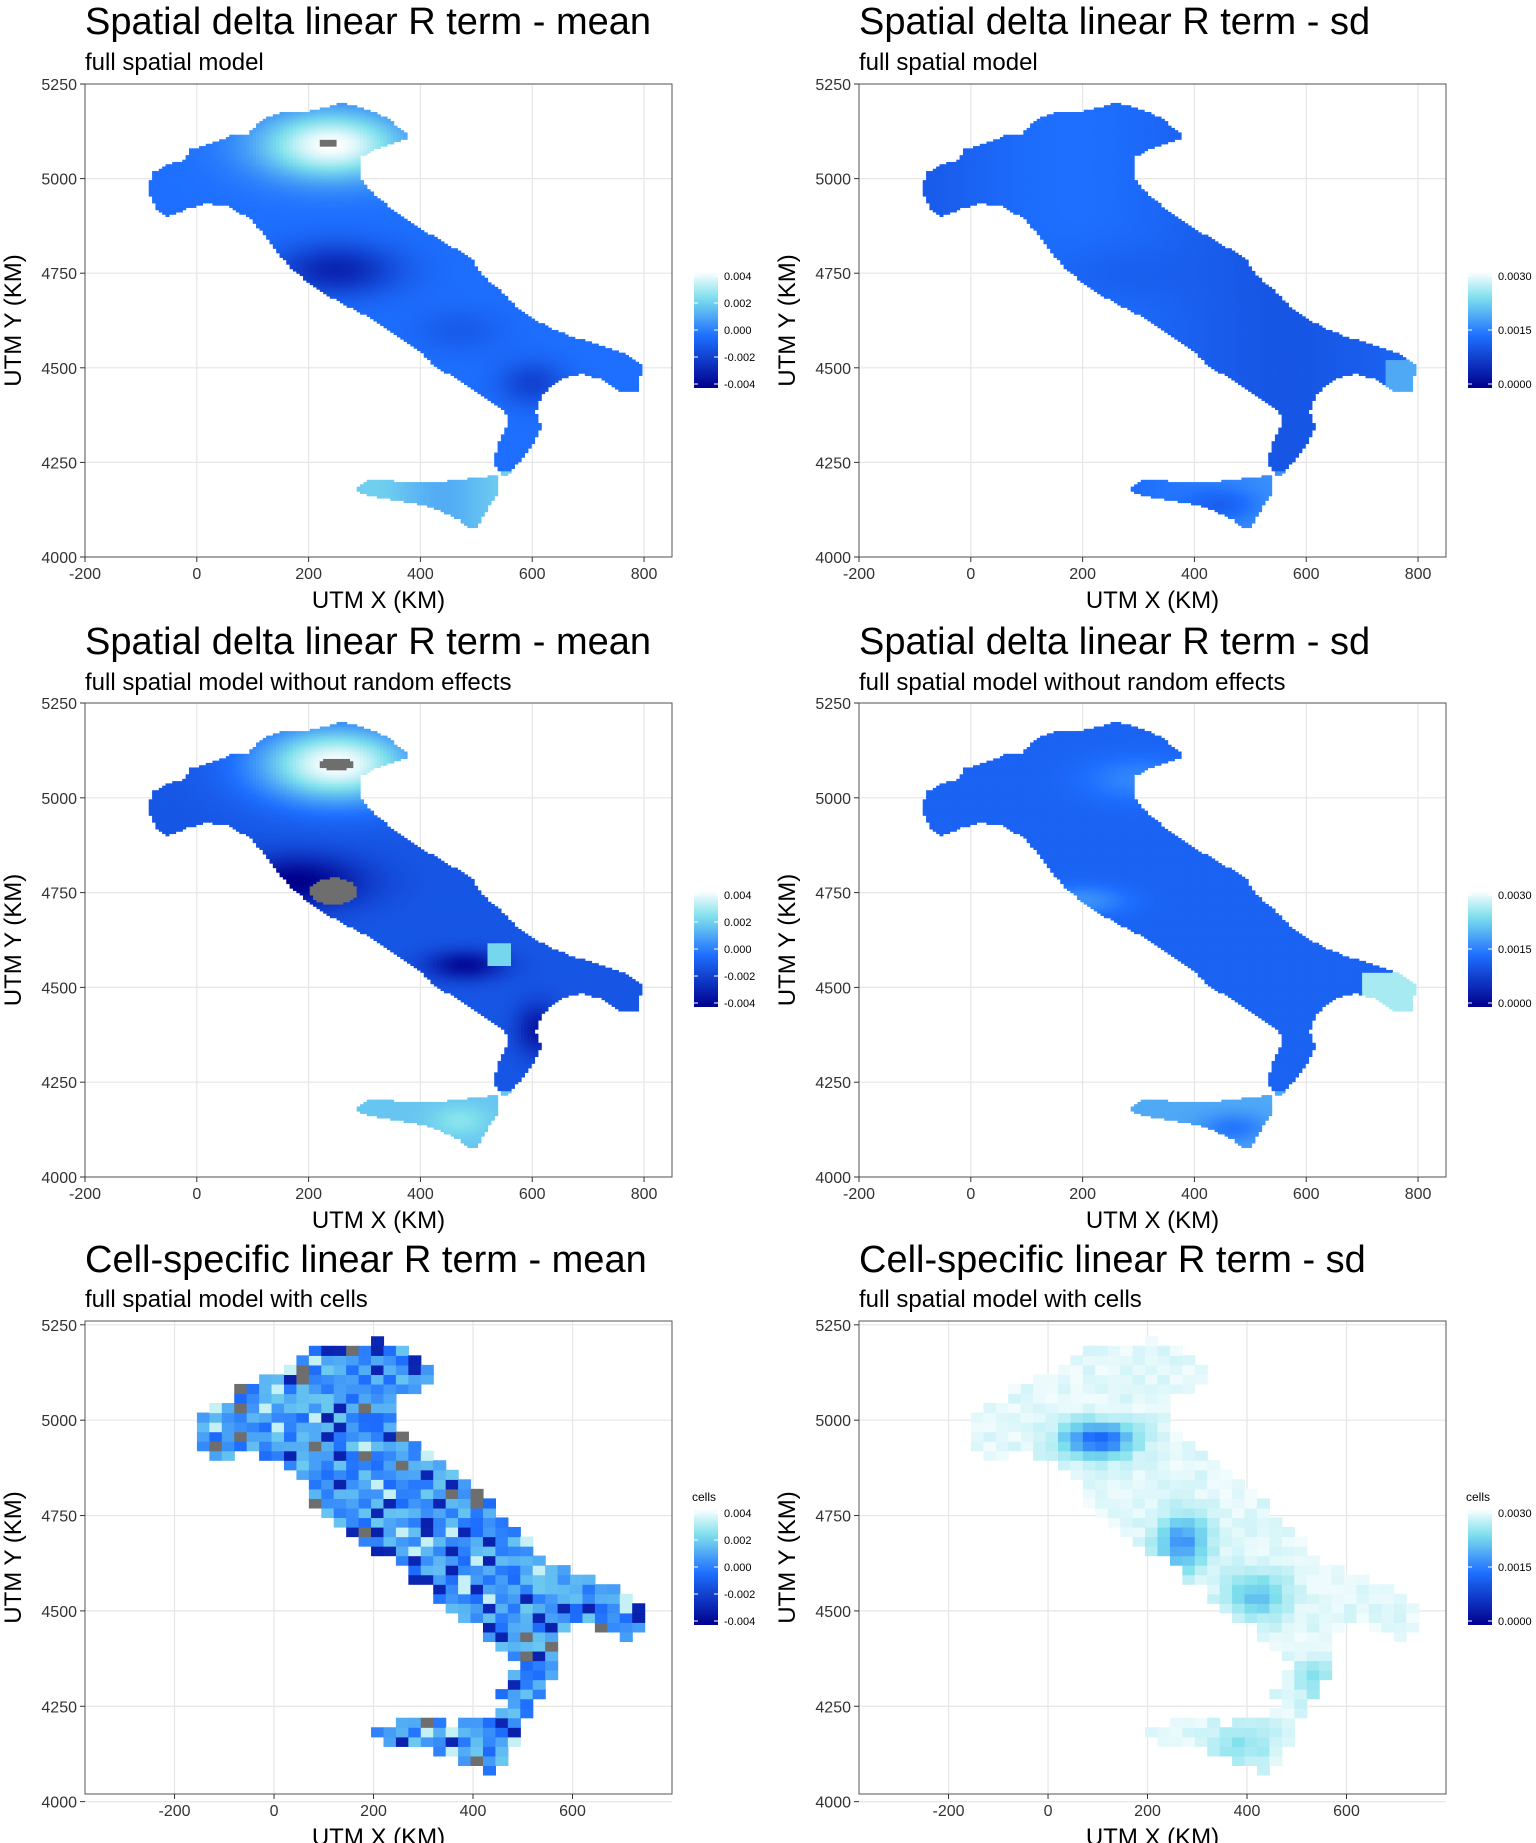 The width and height of the screenshot is (1536, 1843). I want to click on panel-subtitle: full spatial model, so click(174, 62).